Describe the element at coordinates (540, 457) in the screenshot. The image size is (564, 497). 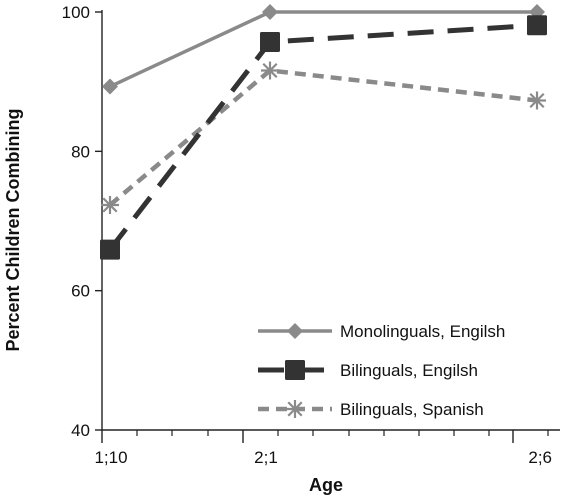
I see `x-tick-label: 2;6` at that location.